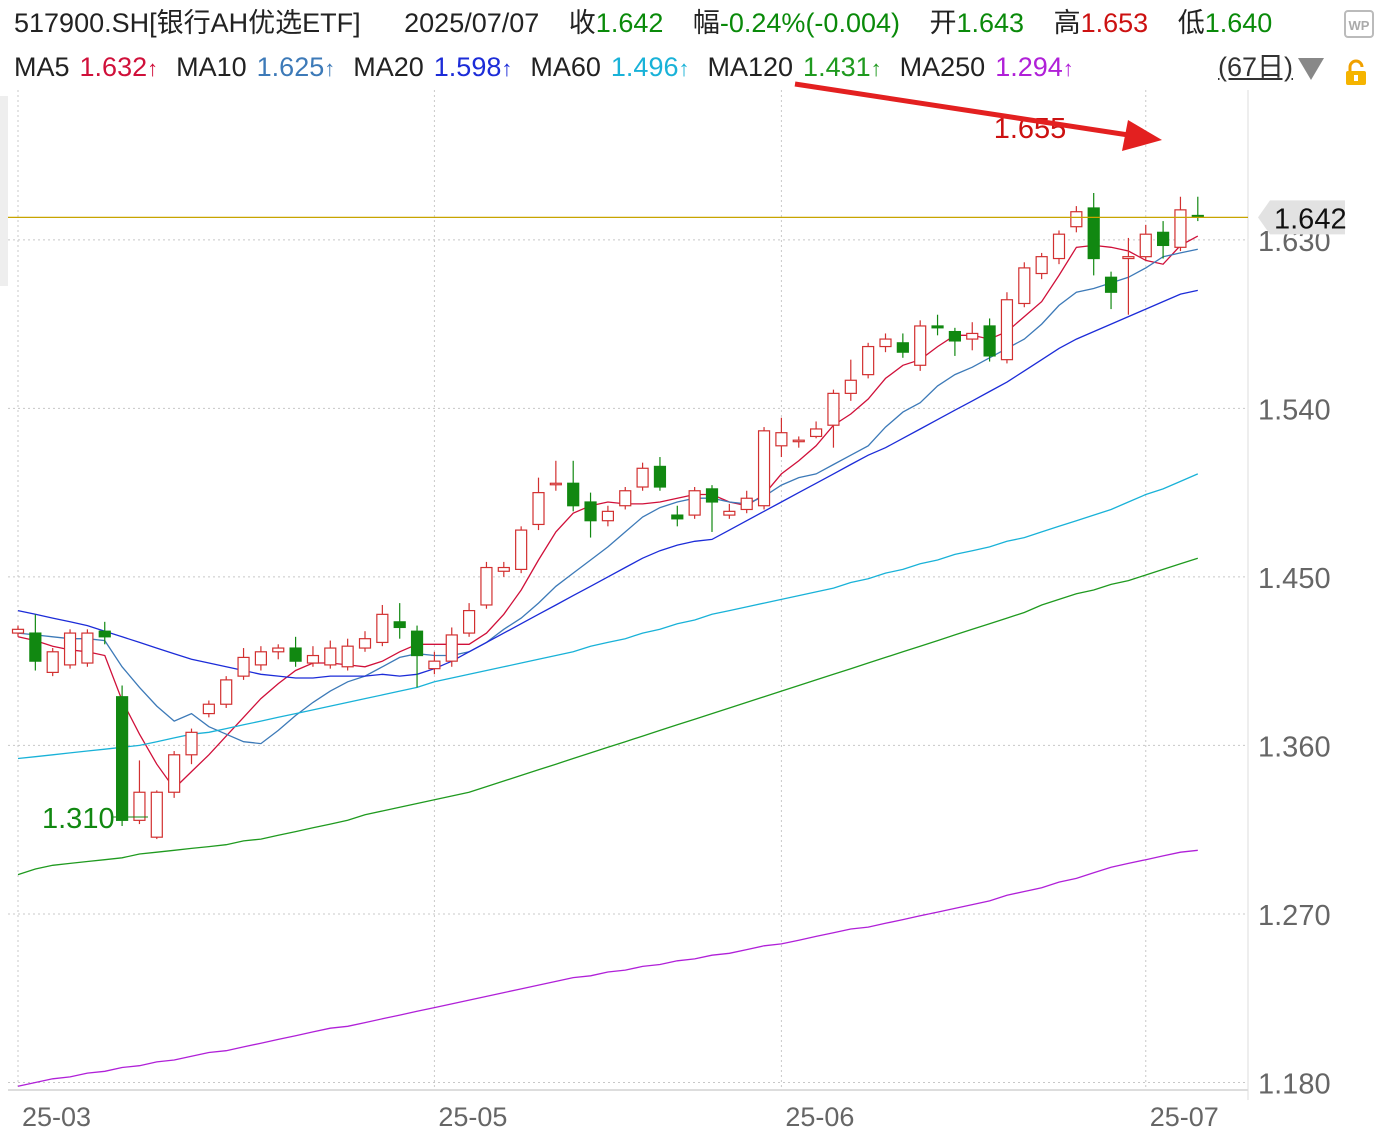 This screenshot has width=1385, height=1143. Describe the element at coordinates (4, 191) in the screenshot. I see `left-edge-strip` at that location.